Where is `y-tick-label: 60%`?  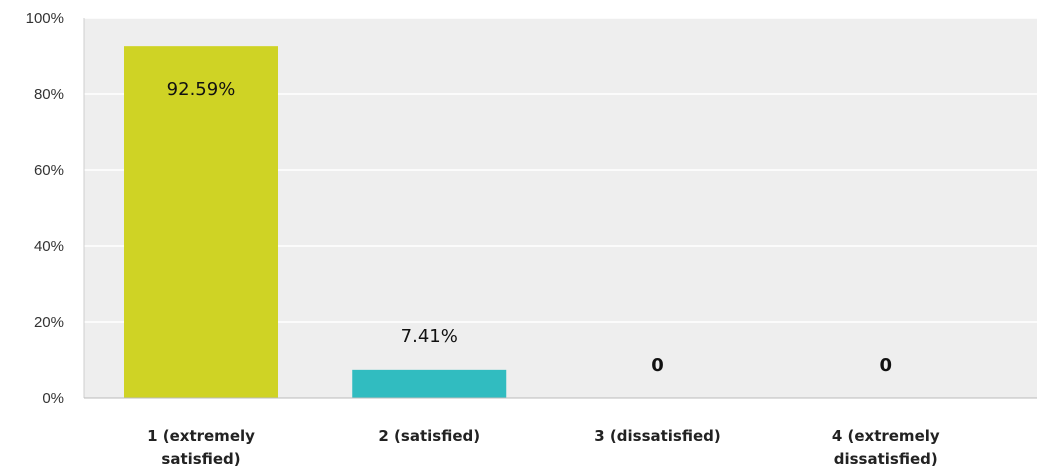
y-tick-label: 60% is located at coordinates (49, 170).